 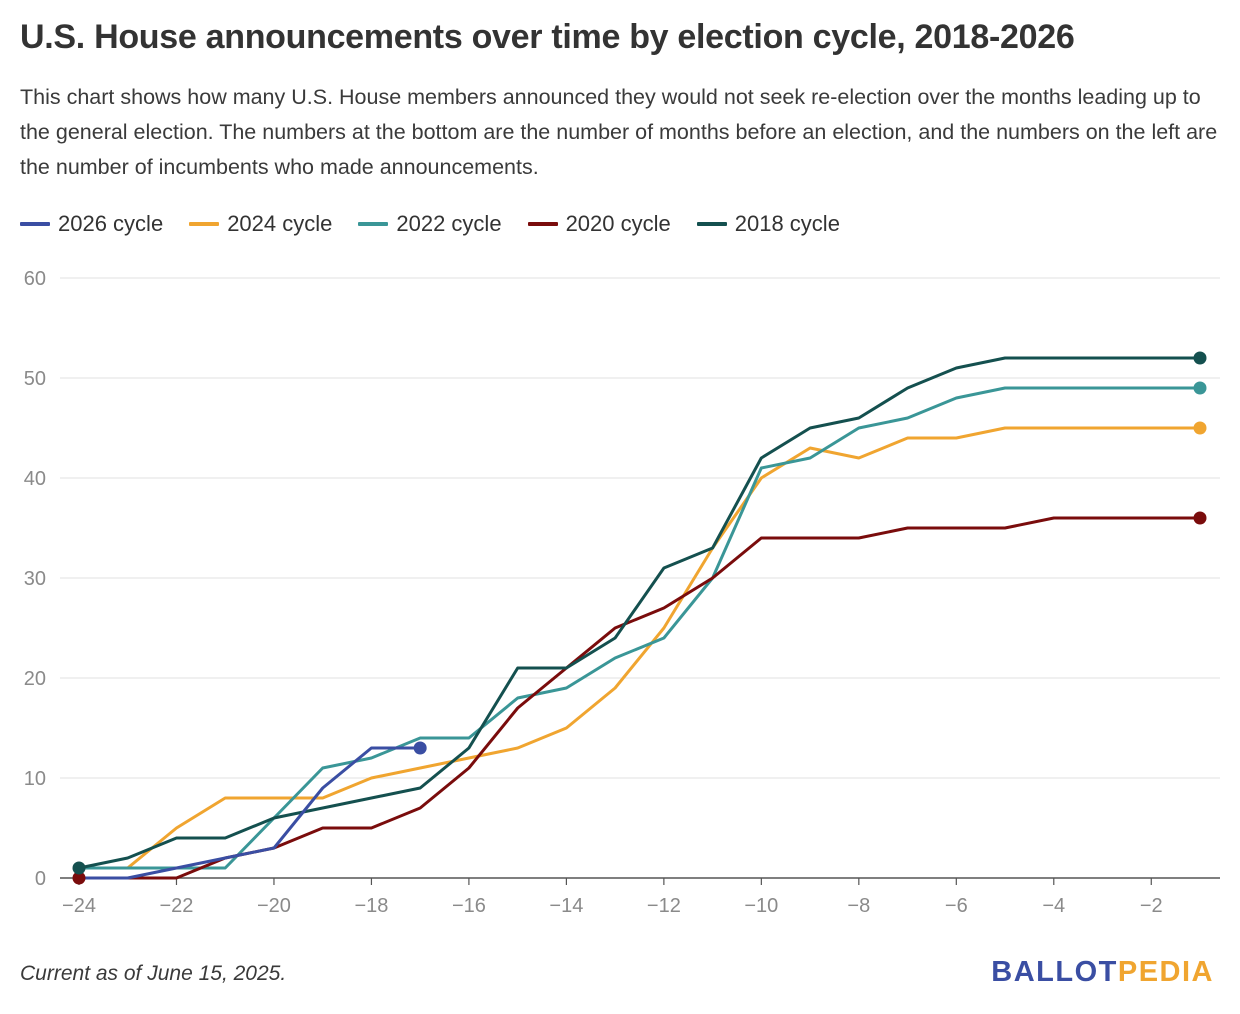 What do you see at coordinates (40, 879) in the screenshot?
I see `y-tick-label: 0` at bounding box center [40, 879].